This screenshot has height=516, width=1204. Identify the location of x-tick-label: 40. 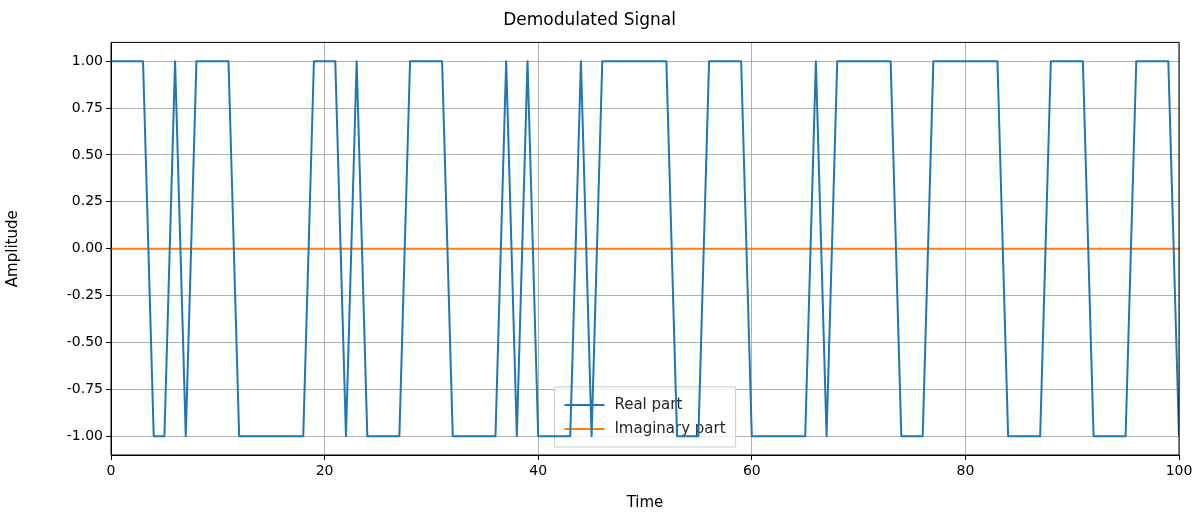
(538, 470).